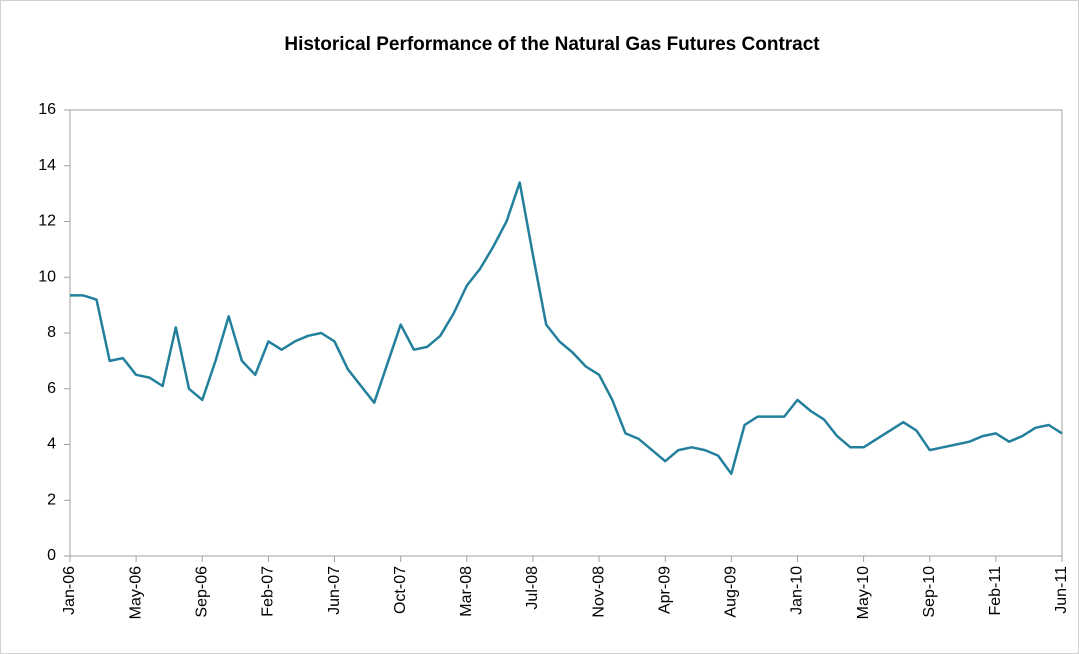 The height and width of the screenshot is (654, 1079). I want to click on y-tick-label: 10, so click(47, 276).